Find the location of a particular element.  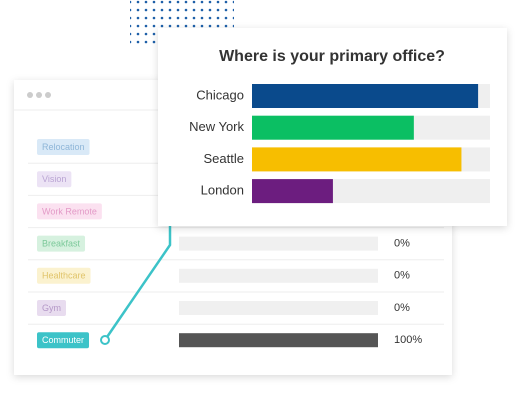

tag-label: Relocation is located at coordinates (63, 147).